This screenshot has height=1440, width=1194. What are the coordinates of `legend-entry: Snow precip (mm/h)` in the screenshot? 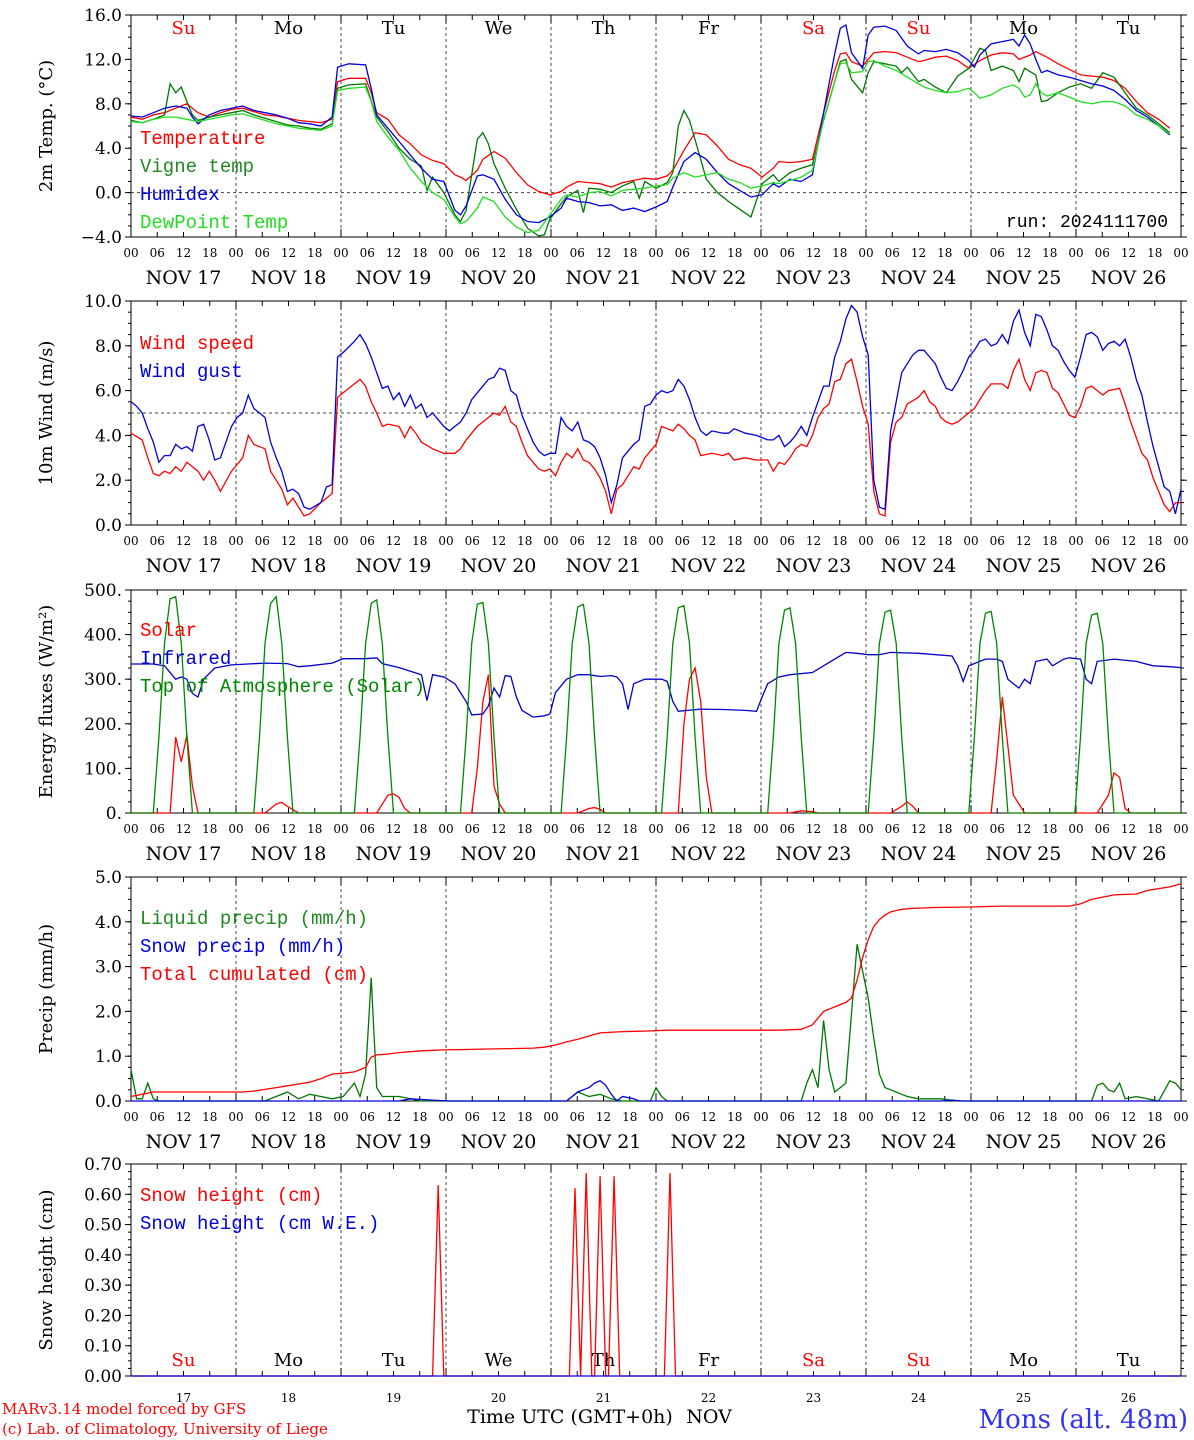 It's located at (242, 947).